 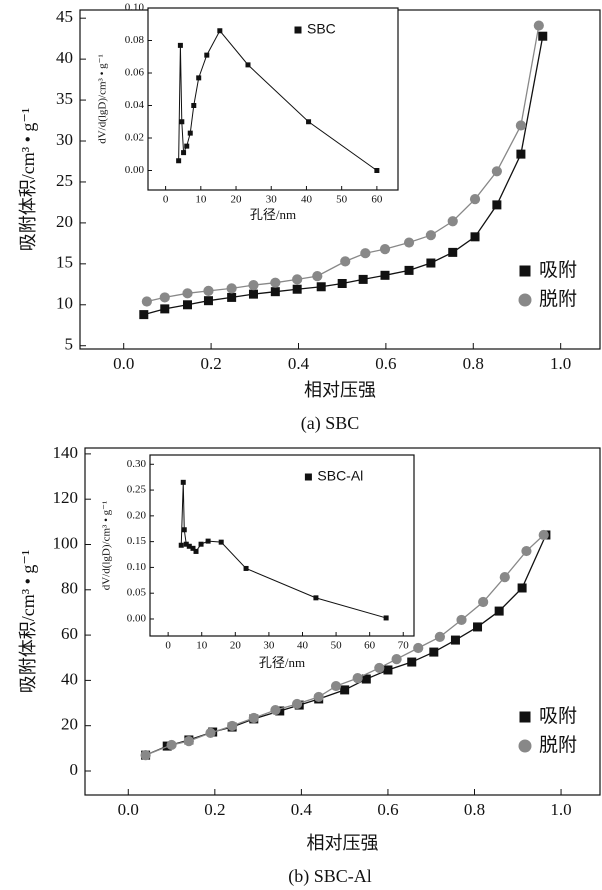 I want to click on y-tick-label: 0.04, so click(x=135, y=105).